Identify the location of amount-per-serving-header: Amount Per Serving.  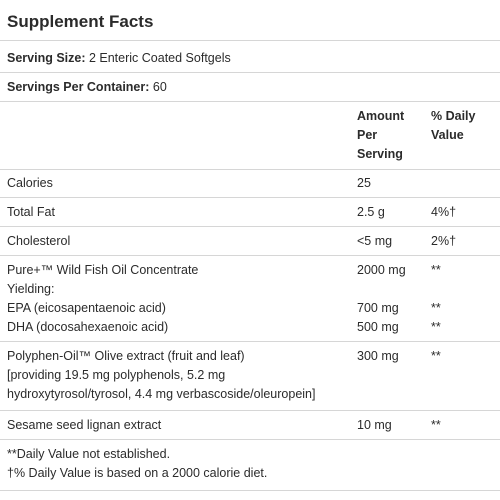
(380, 135).